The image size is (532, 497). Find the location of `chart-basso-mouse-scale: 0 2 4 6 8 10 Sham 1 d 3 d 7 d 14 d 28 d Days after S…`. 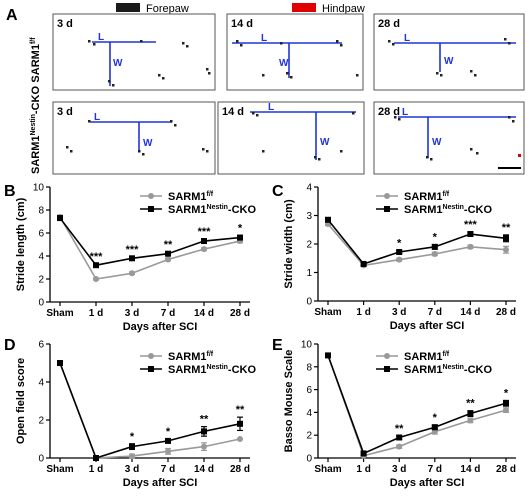

chart-basso-mouse-scale: 0 2 4 6 8 10 Sham 1 d 3 d 7 d 14 d 28 d Days after S… is located at coordinates (399, 415).